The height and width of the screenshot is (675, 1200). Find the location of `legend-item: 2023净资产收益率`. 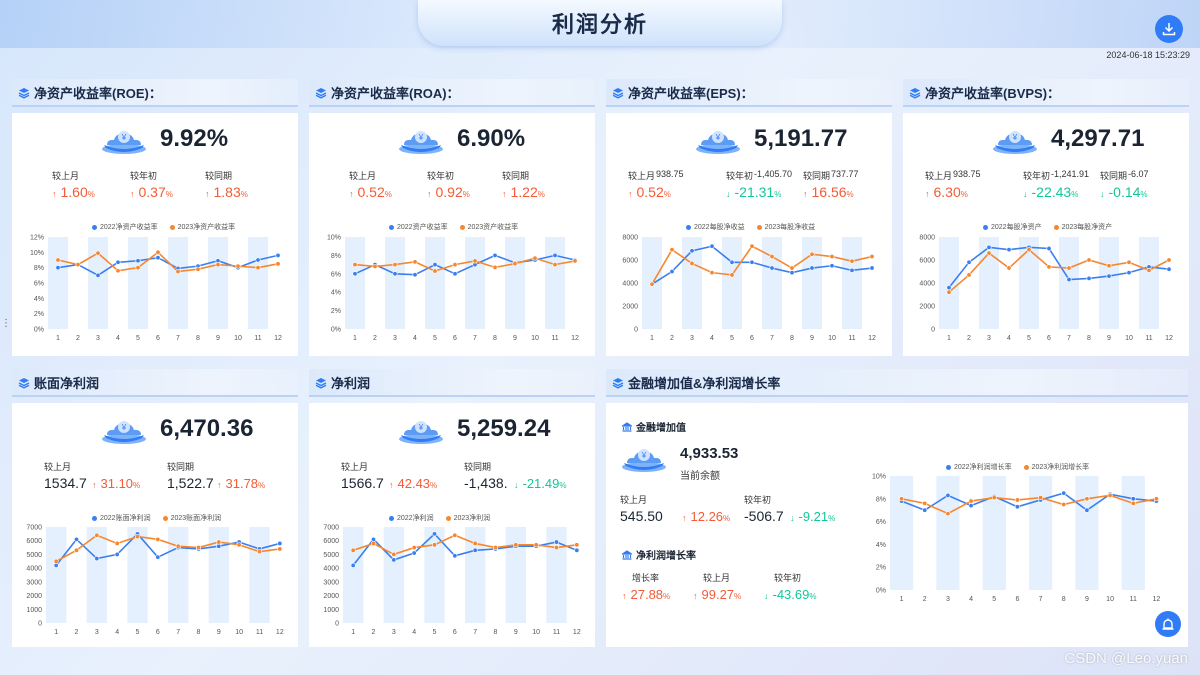

legend-item: 2023净资产收益率 is located at coordinates (202, 227).